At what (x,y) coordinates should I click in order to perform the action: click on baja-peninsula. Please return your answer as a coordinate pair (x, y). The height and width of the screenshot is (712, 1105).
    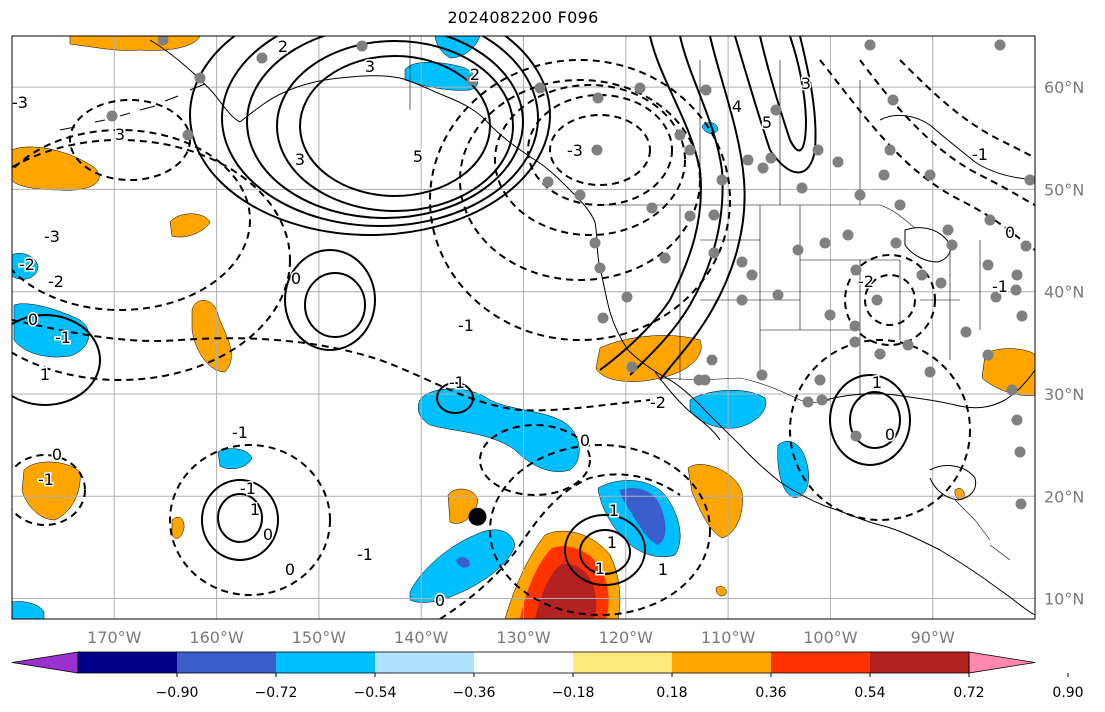
    Looking at the image, I should click on (687, 406).